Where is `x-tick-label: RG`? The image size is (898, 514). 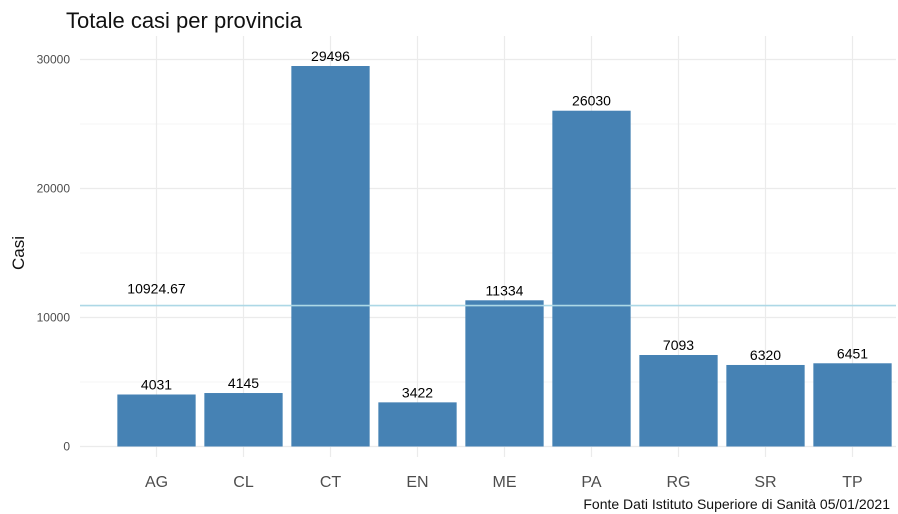
x-tick-label: RG is located at coordinates (679, 482).